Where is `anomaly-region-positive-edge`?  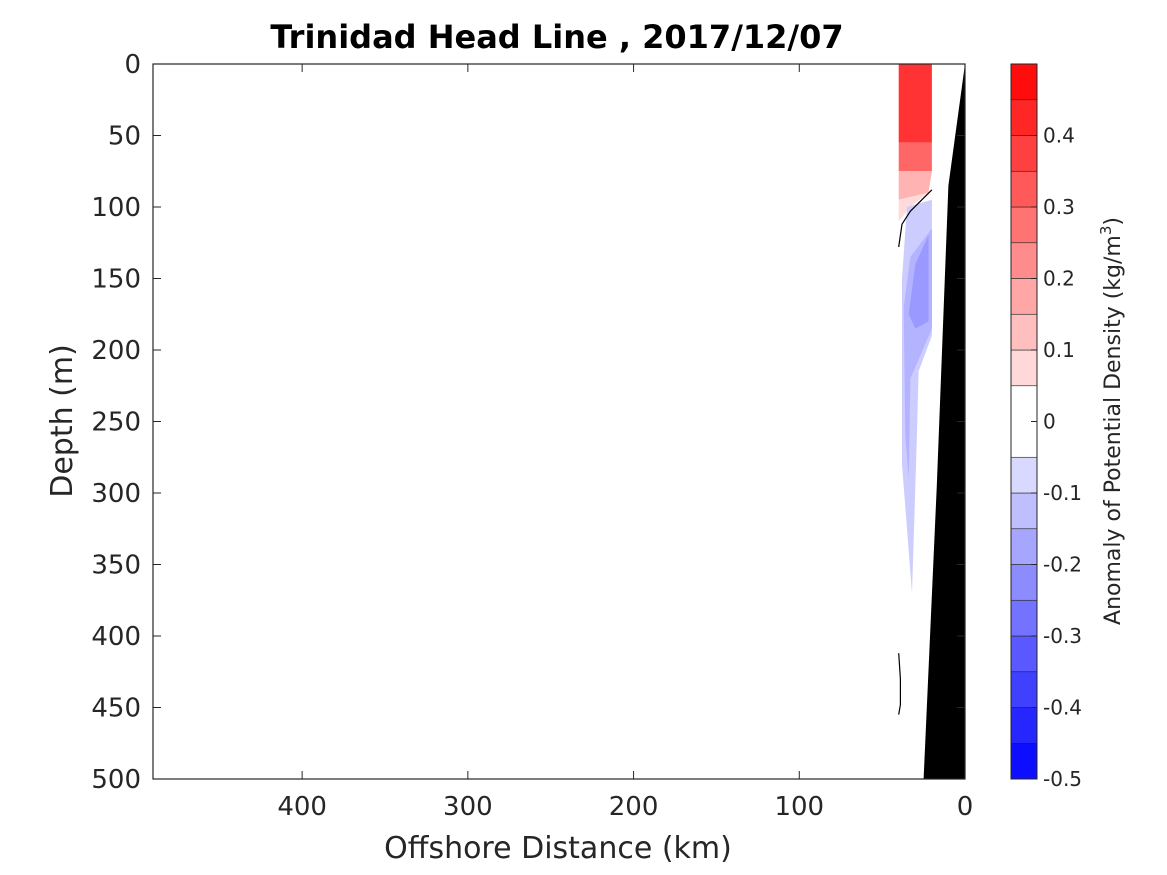 anomaly-region-positive-edge is located at coordinates (913, 207).